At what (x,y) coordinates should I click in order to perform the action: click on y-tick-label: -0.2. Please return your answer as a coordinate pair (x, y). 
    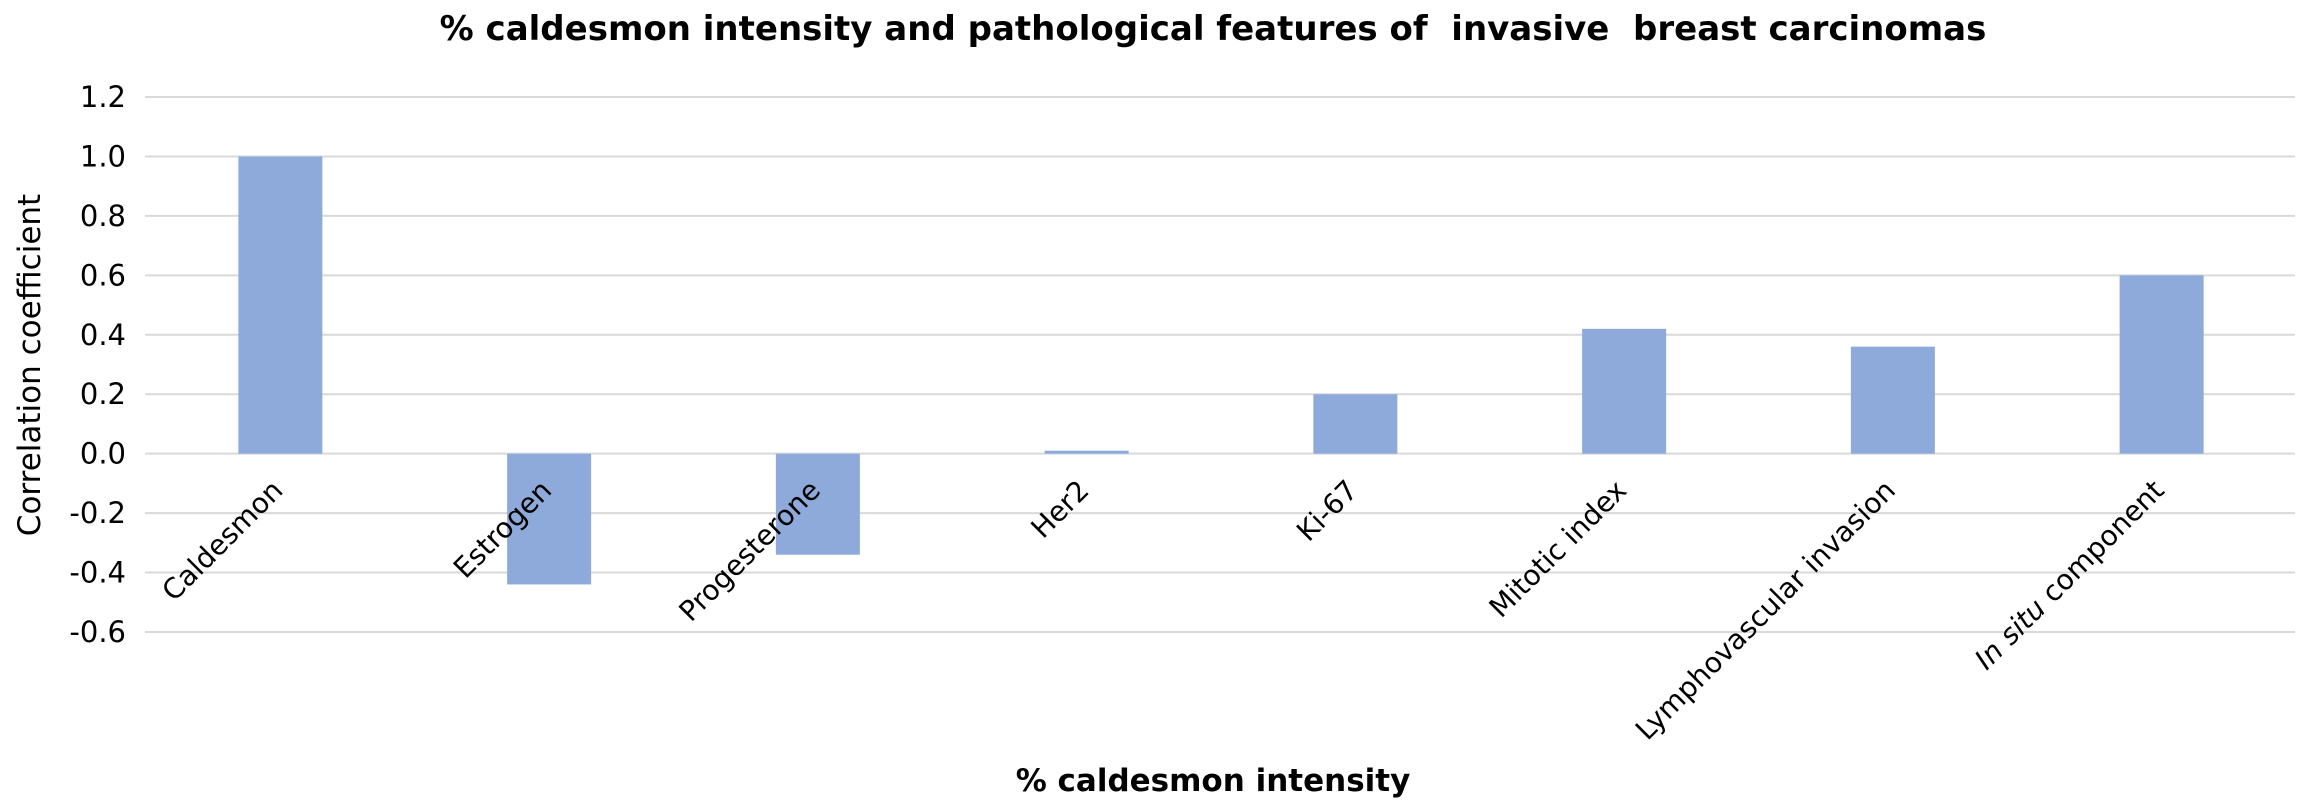
    Looking at the image, I should click on (97, 513).